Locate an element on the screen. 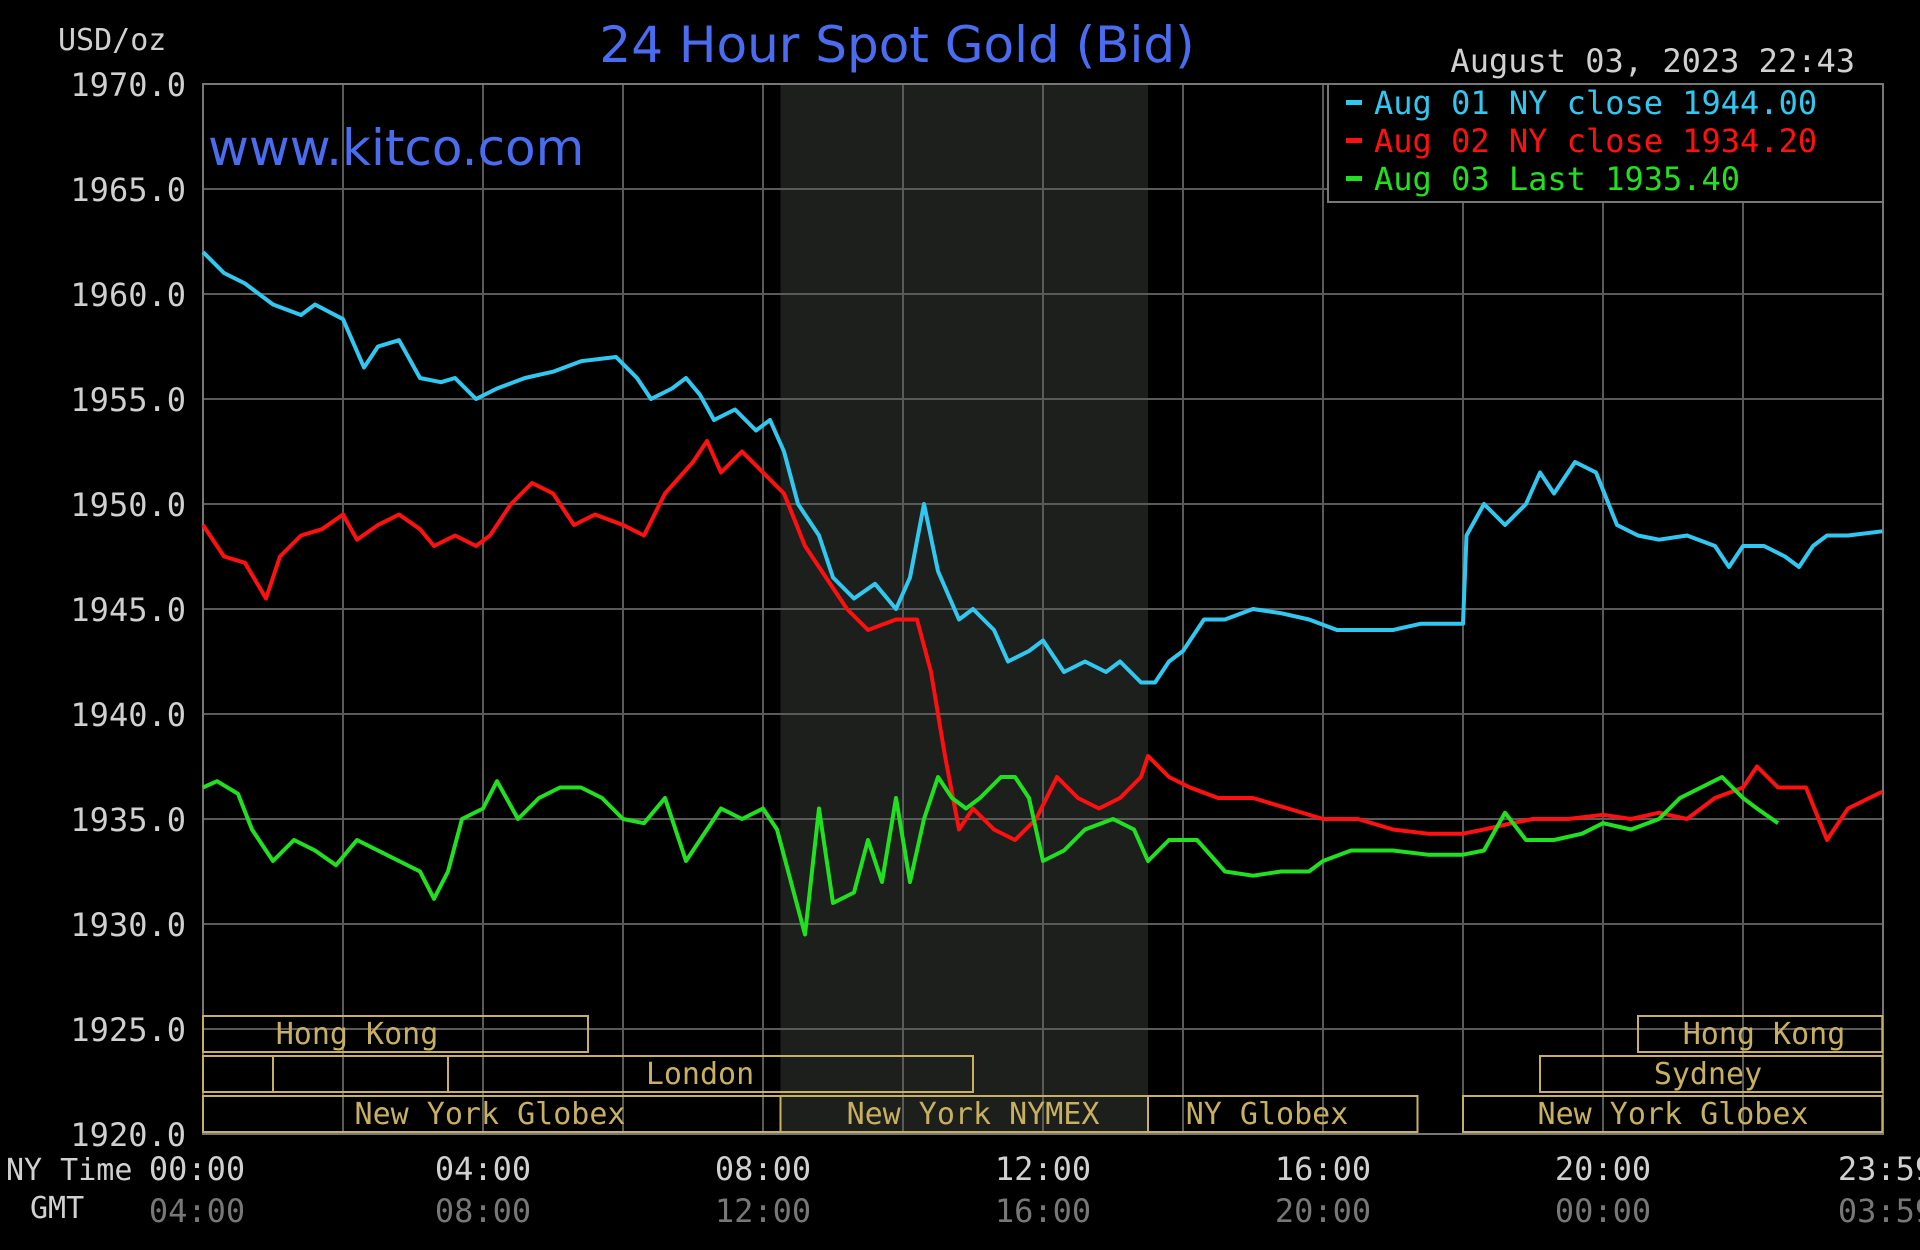  y-tick-label: 1960.0 is located at coordinates (128, 295).